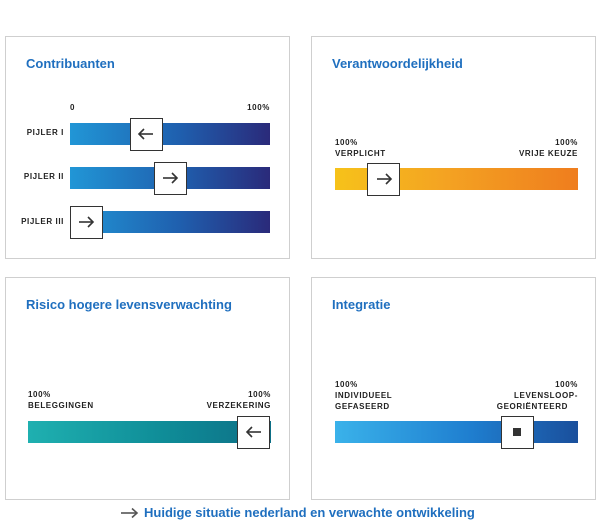 Image resolution: width=600 pixels, height=532 pixels. Describe the element at coordinates (45, 132) in the screenshot. I see `pijler-1-label: PIJLER I` at that location.